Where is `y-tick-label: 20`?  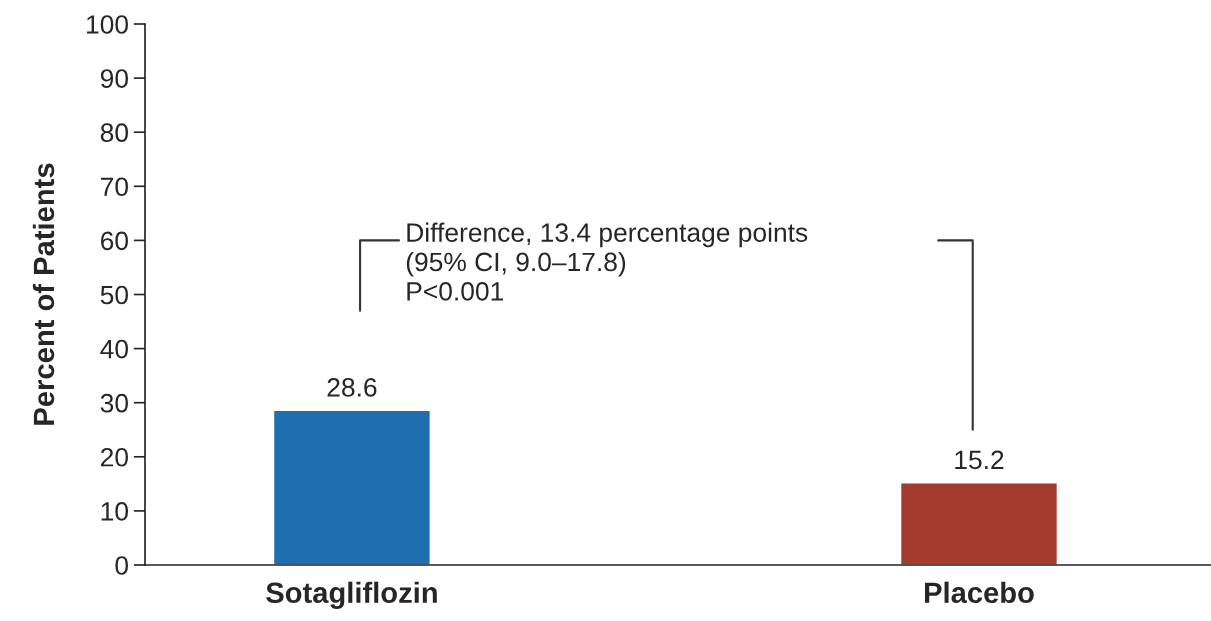
y-tick-label: 20 is located at coordinates (114, 457).